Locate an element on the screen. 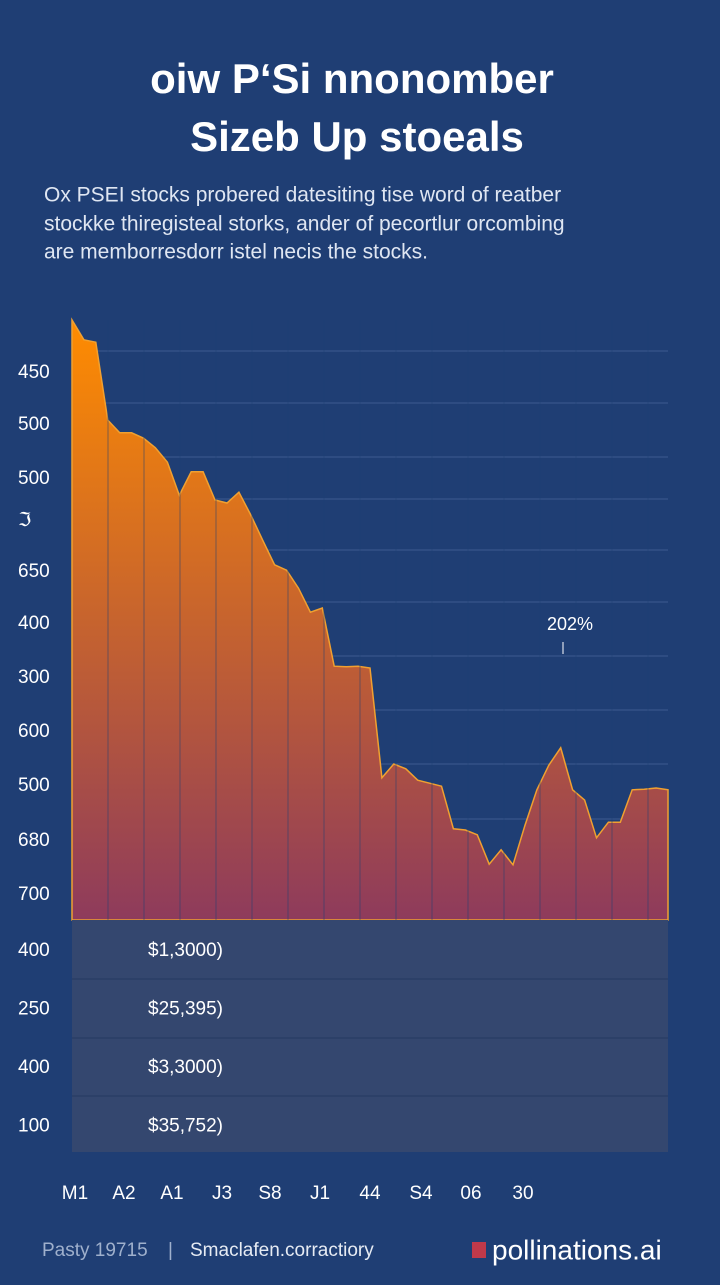  y-label: 450 is located at coordinates (34, 372).